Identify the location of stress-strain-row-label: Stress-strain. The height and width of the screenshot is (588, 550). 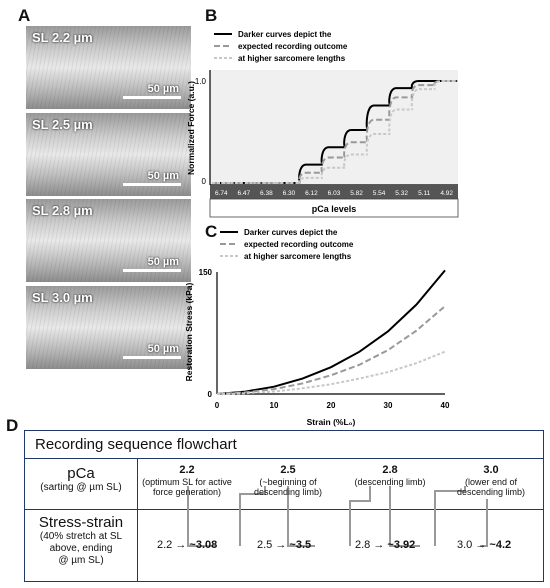
(81, 522).